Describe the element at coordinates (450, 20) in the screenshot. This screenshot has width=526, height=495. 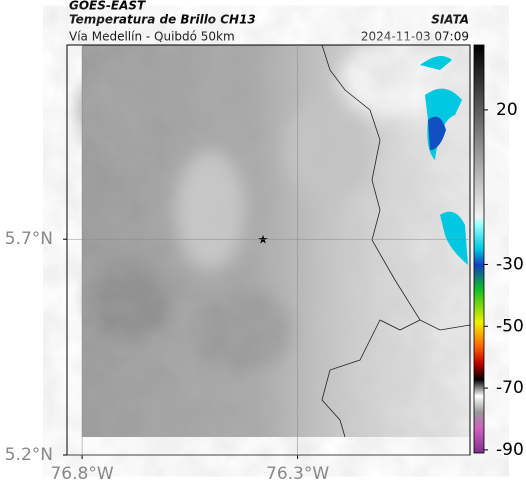
I see `brand: SIATA` at that location.